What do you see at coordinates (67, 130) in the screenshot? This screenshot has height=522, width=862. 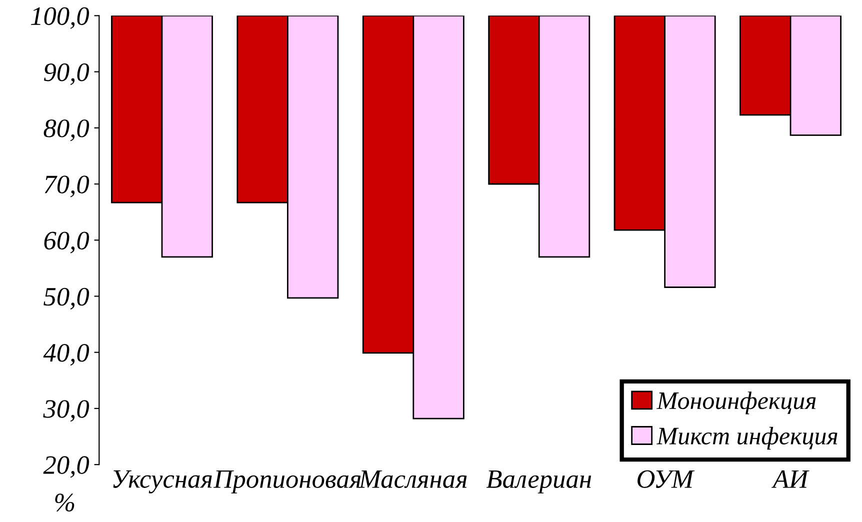 I see `y-tick-label: 80,0` at bounding box center [67, 130].